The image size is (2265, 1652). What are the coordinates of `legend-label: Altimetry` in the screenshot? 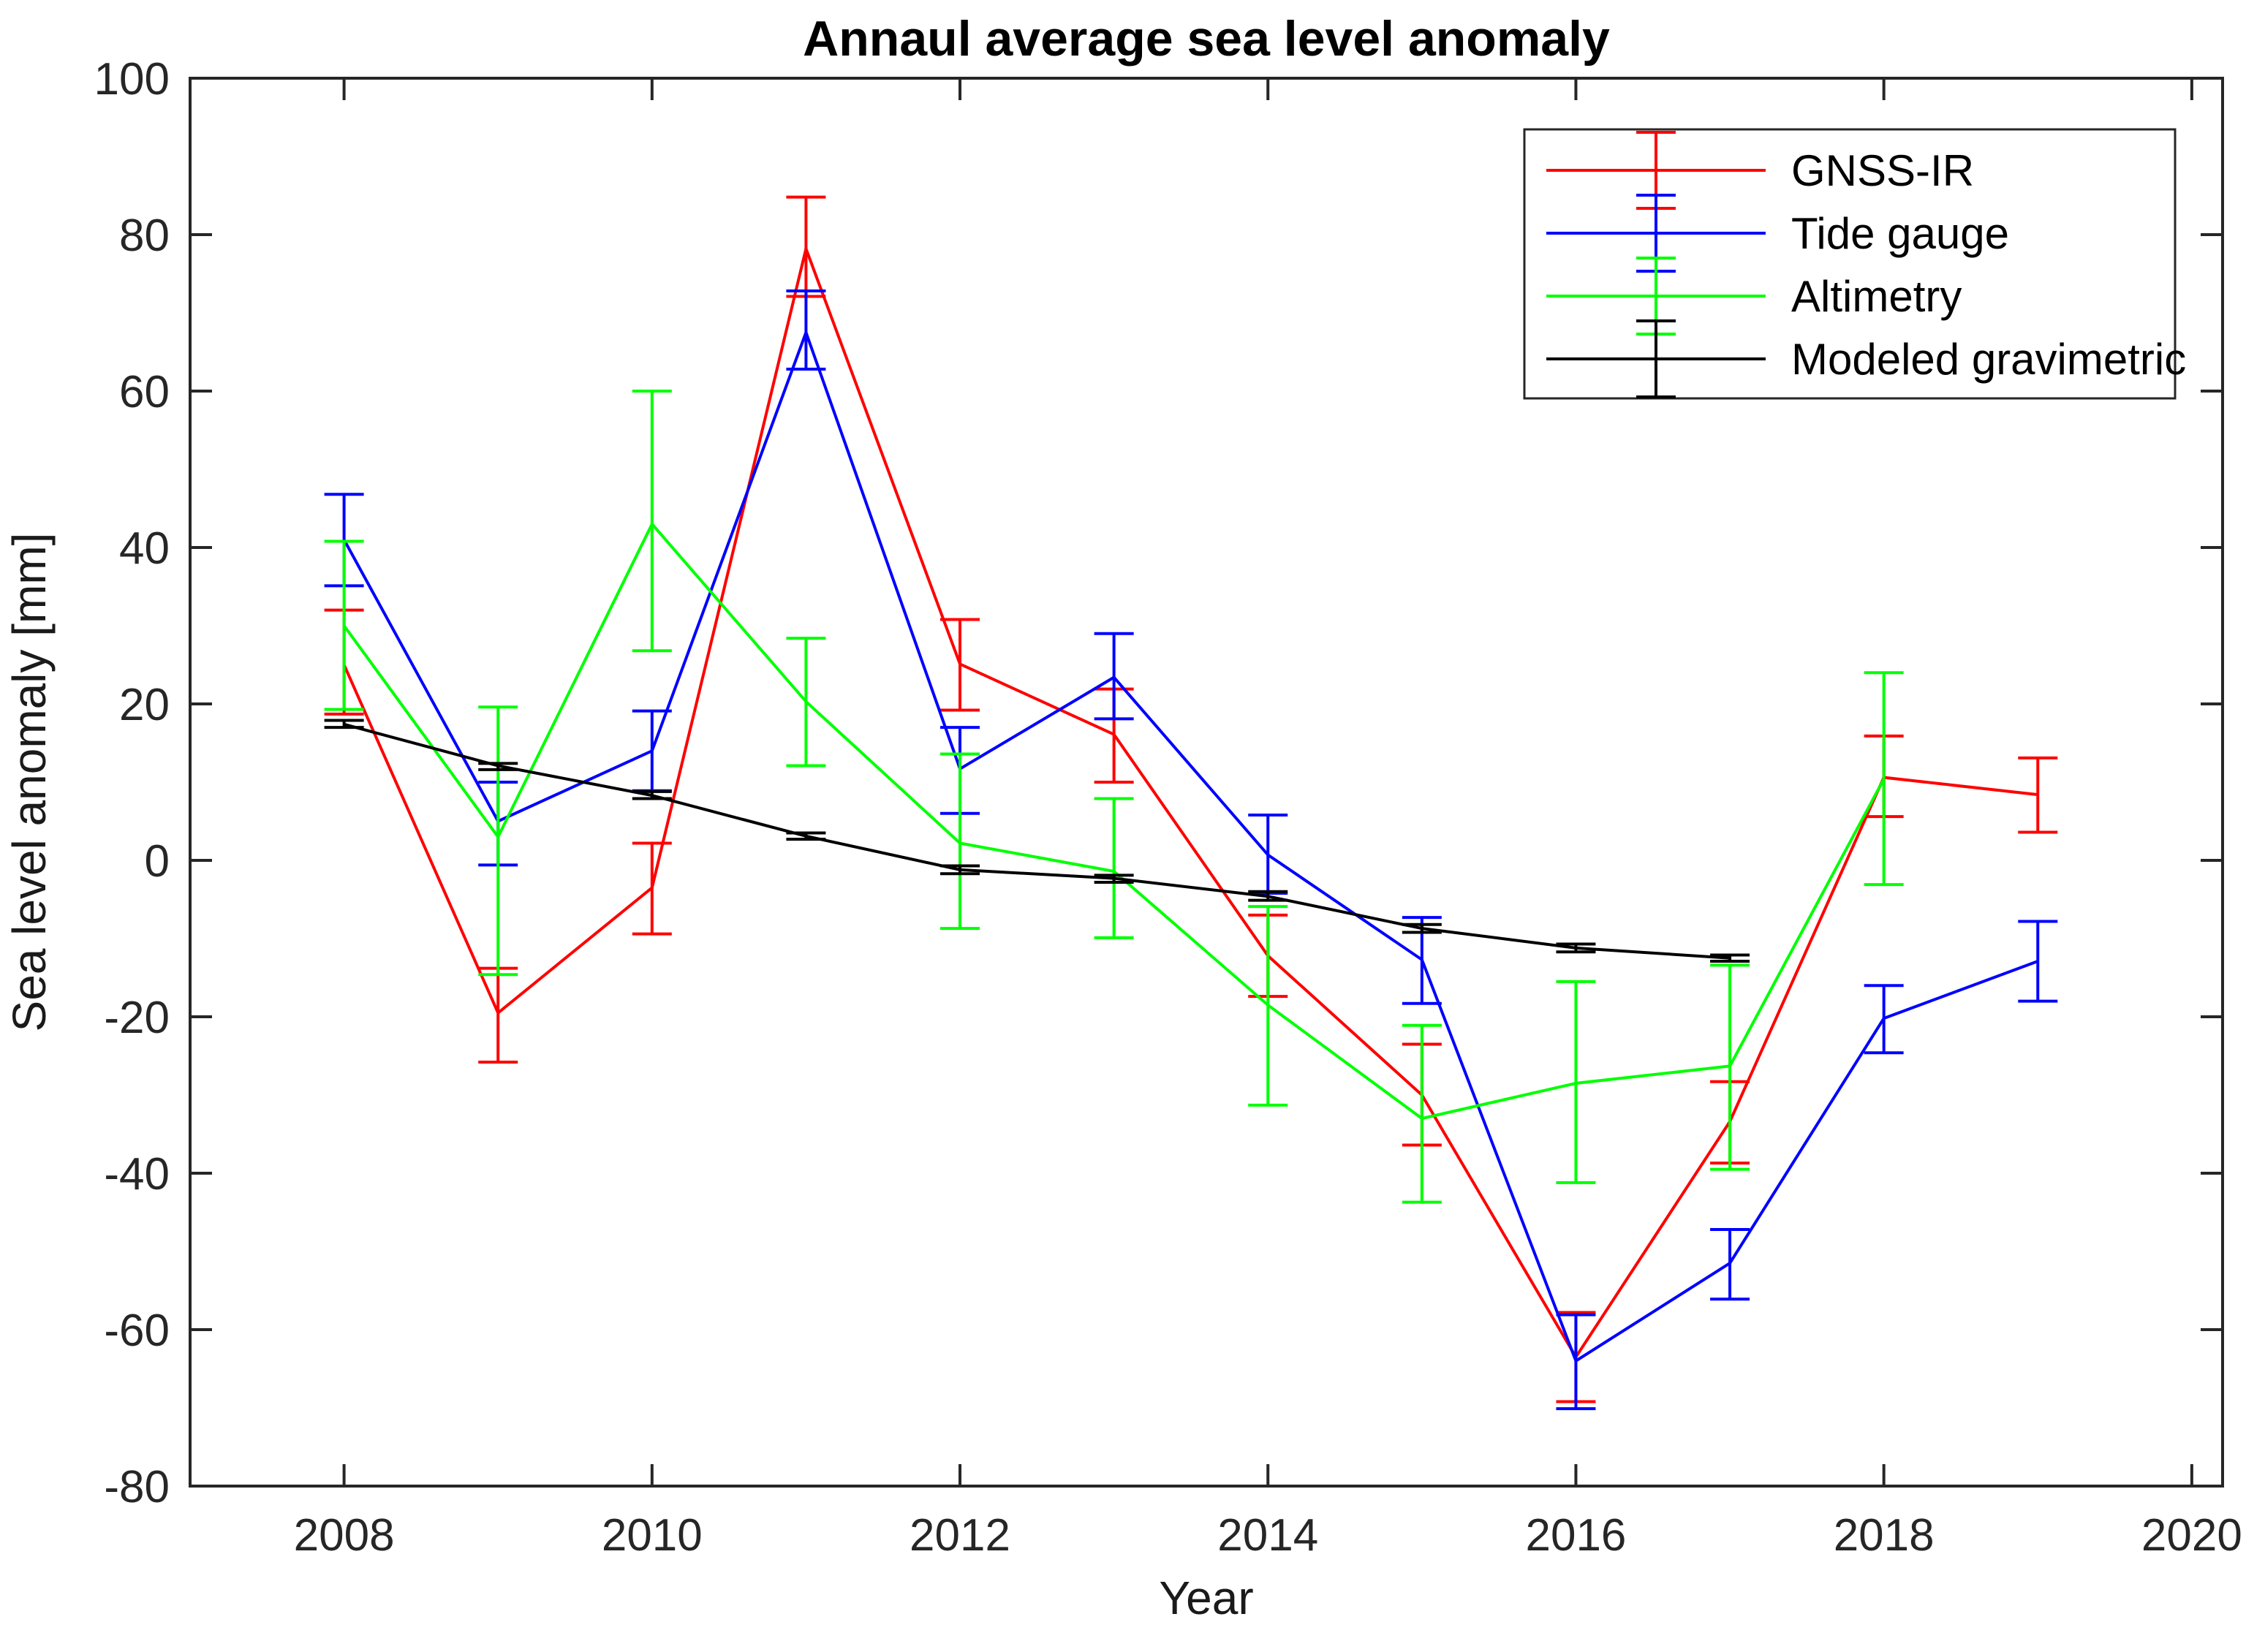 It's located at (1876, 296).